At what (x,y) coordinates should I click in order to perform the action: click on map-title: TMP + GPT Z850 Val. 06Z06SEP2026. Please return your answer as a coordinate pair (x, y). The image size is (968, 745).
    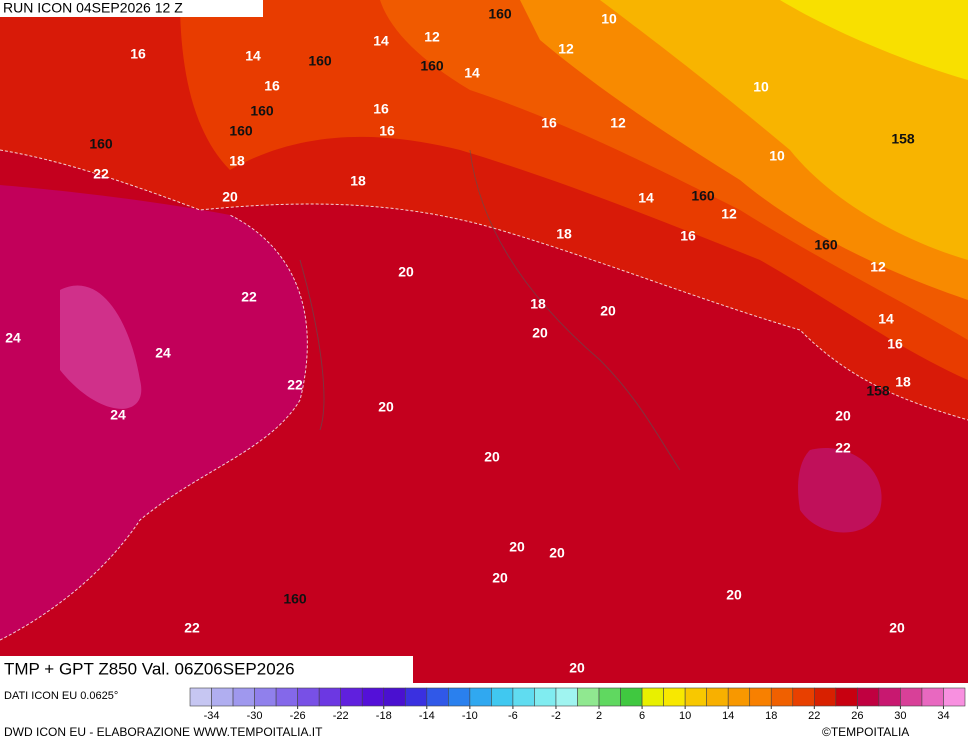
    Looking at the image, I should click on (149, 668).